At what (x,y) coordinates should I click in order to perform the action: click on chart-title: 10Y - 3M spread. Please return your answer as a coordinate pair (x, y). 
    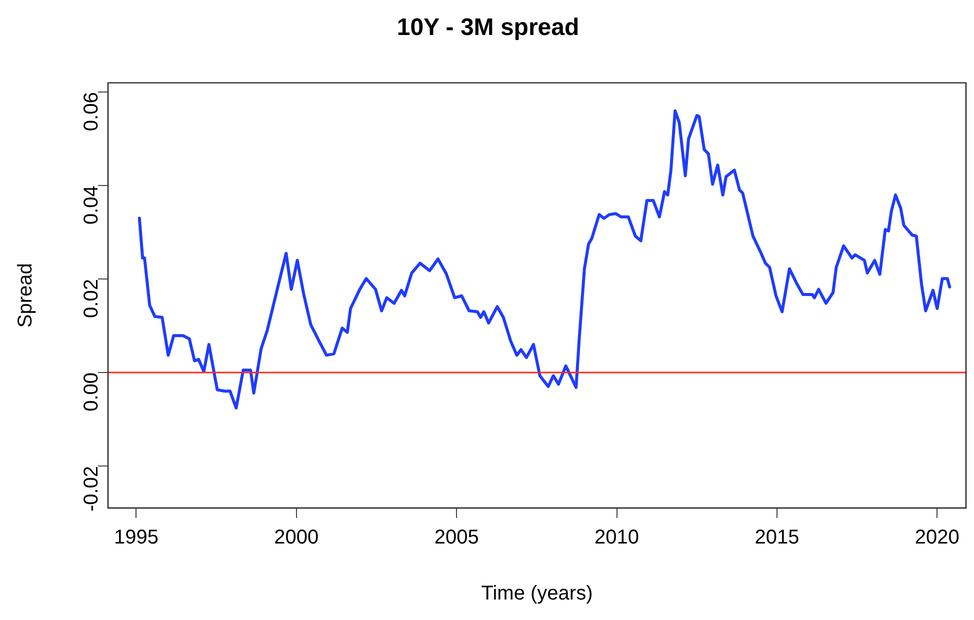
    Looking at the image, I should click on (488, 28).